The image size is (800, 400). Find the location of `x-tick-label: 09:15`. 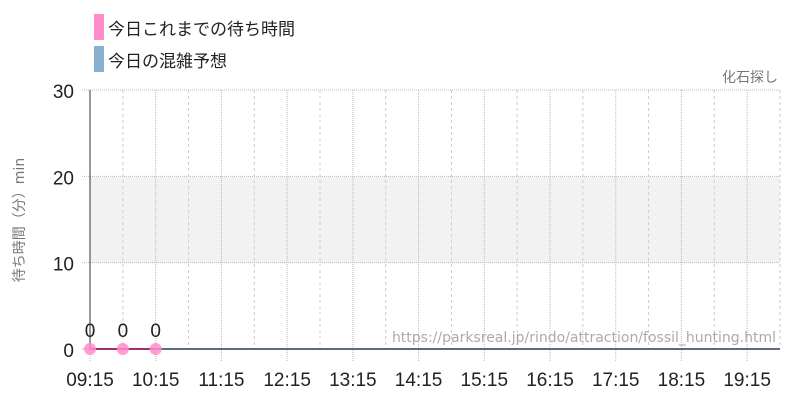

x-tick-label: 09:15 is located at coordinates (90, 380).